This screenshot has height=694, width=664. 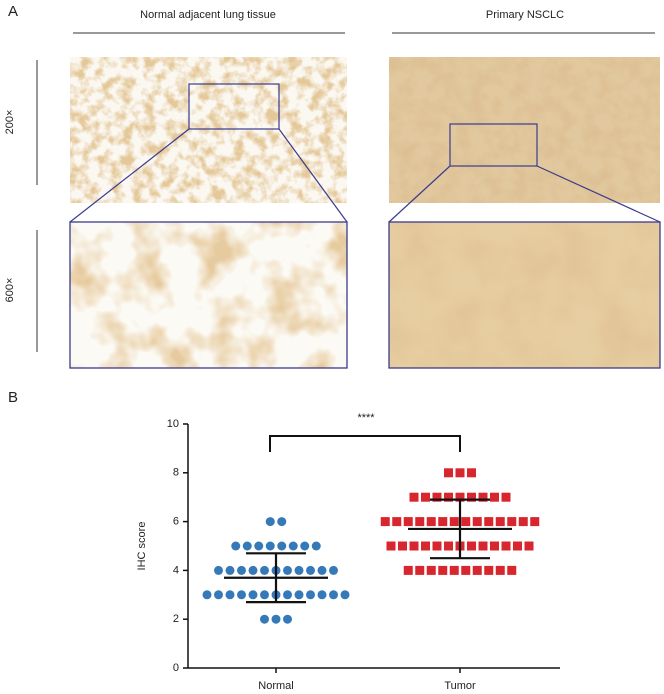 What do you see at coordinates (176, 522) in the screenshot?
I see `y-tick-label: 6` at bounding box center [176, 522].